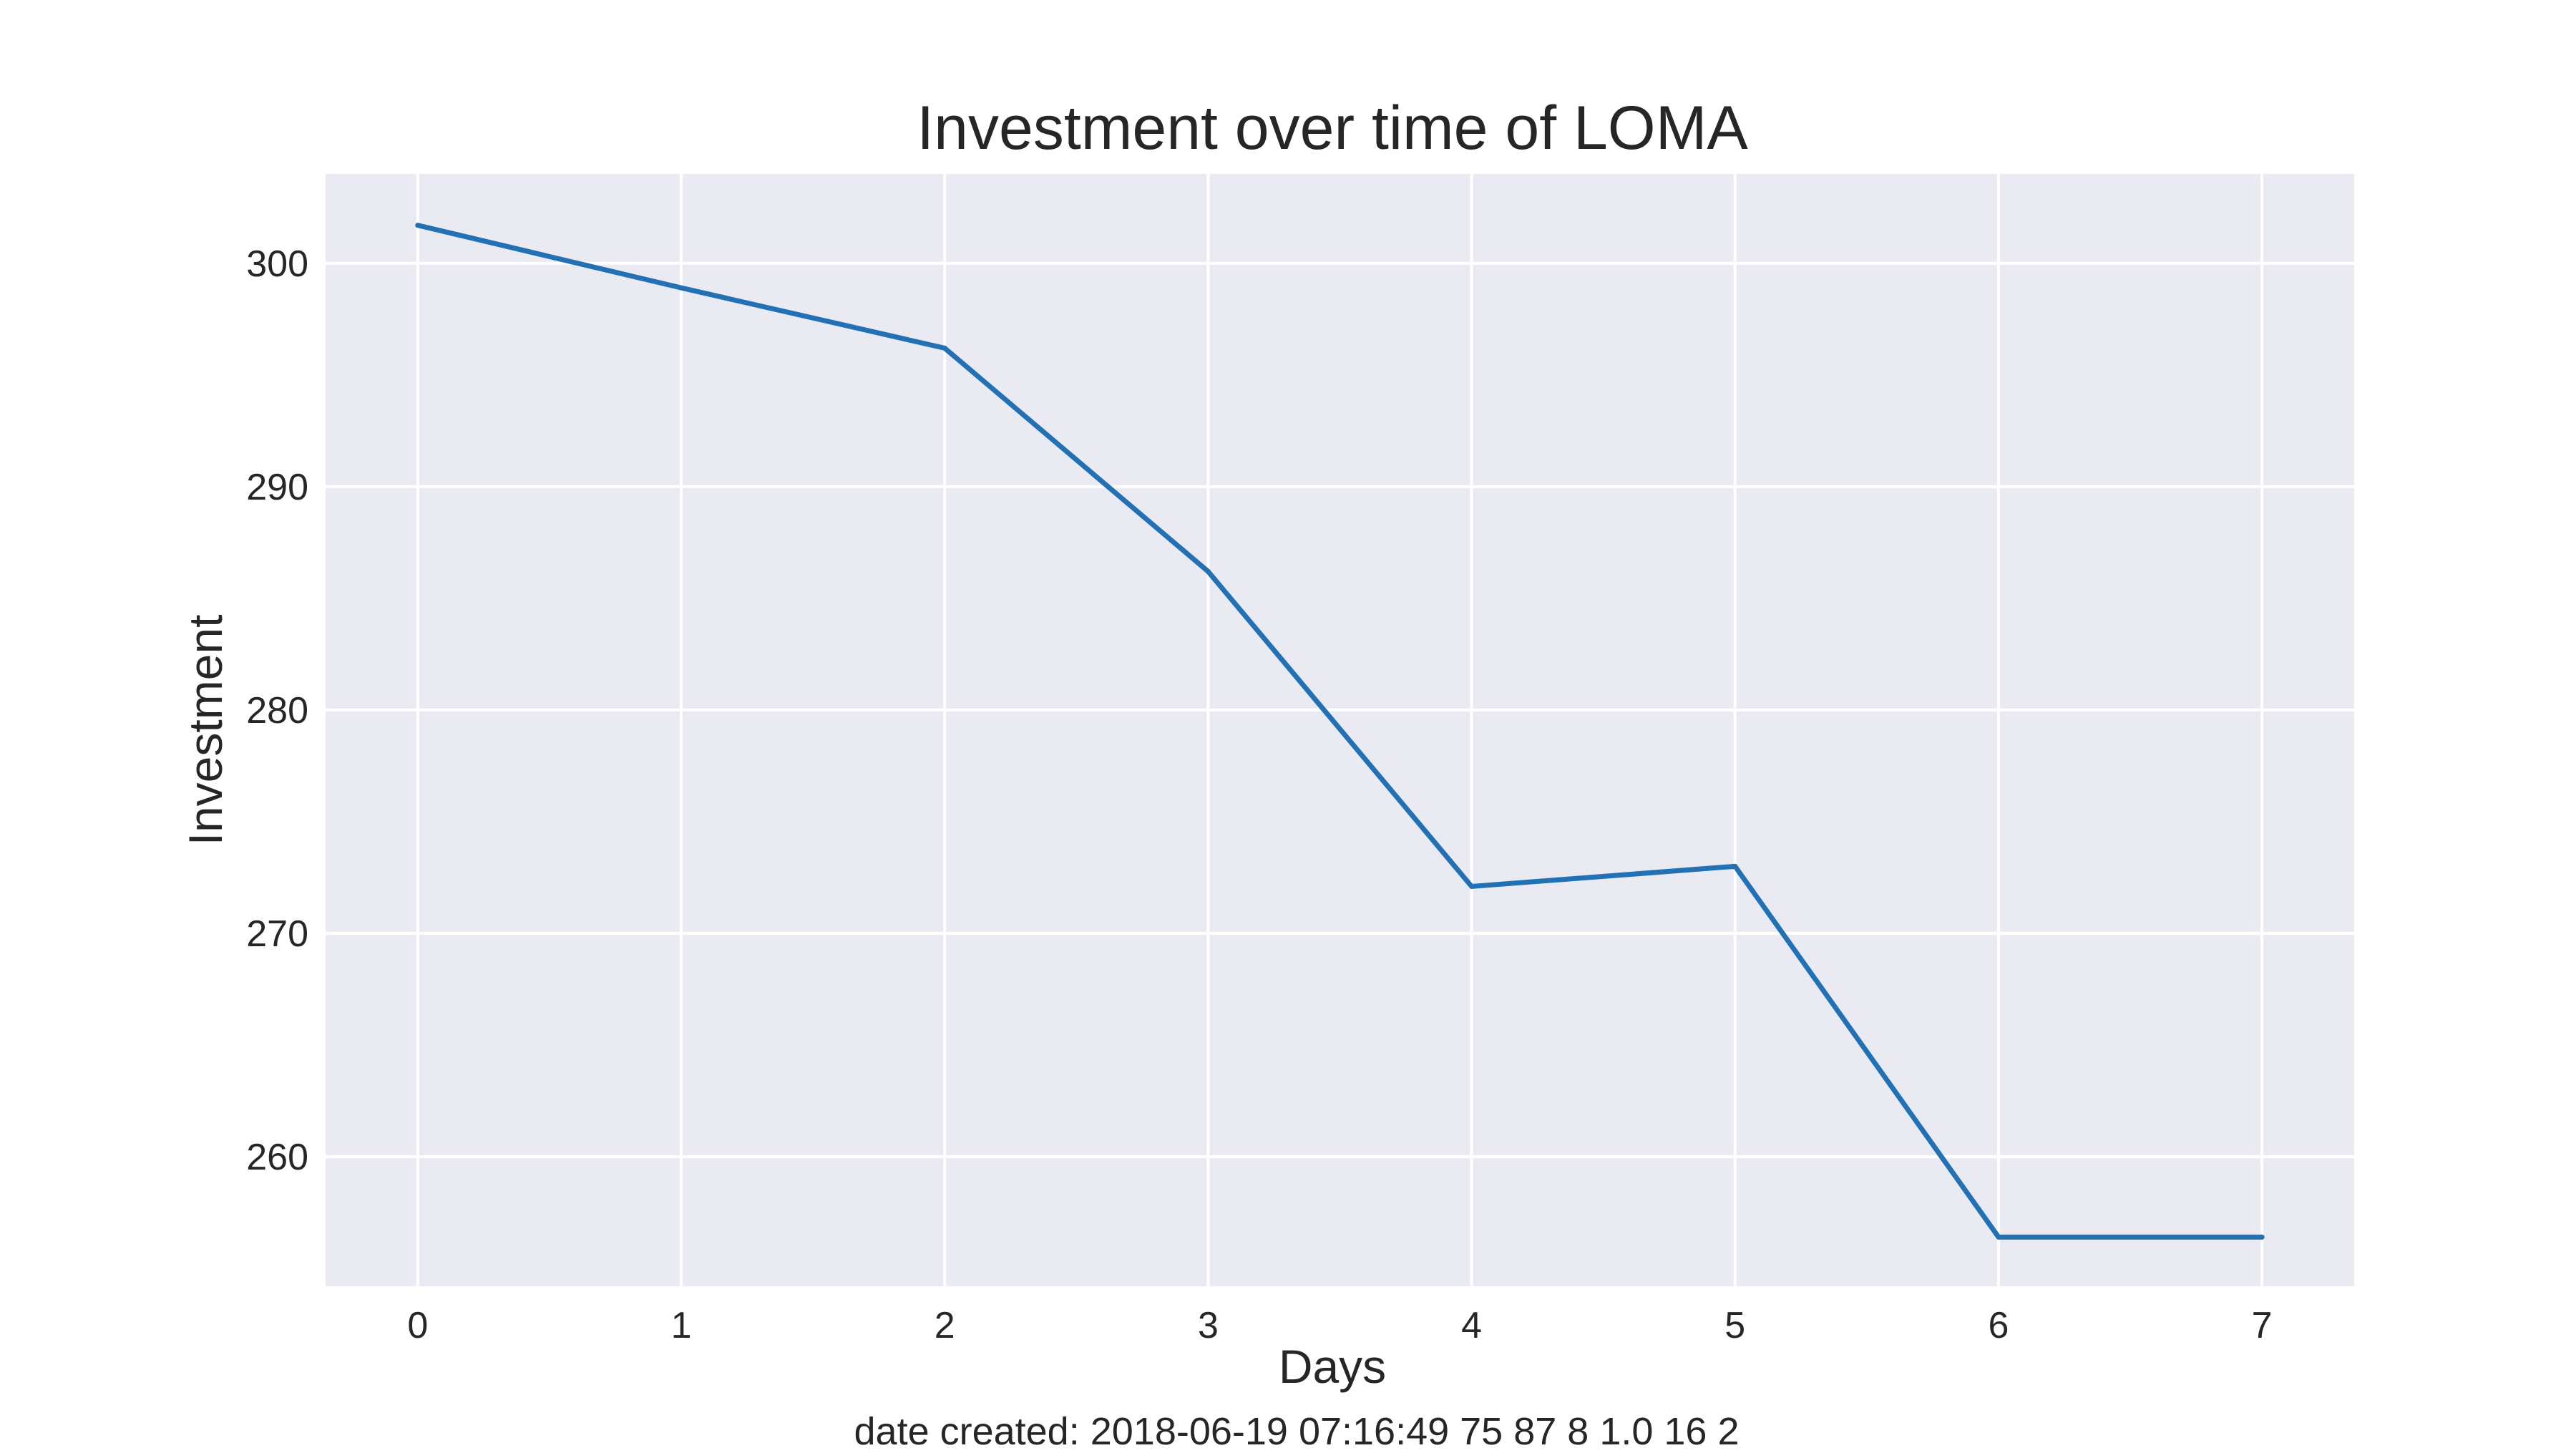 Image resolution: width=2576 pixels, height=1453 pixels. What do you see at coordinates (681, 1325) in the screenshot?
I see `x-tick-label: 1` at bounding box center [681, 1325].